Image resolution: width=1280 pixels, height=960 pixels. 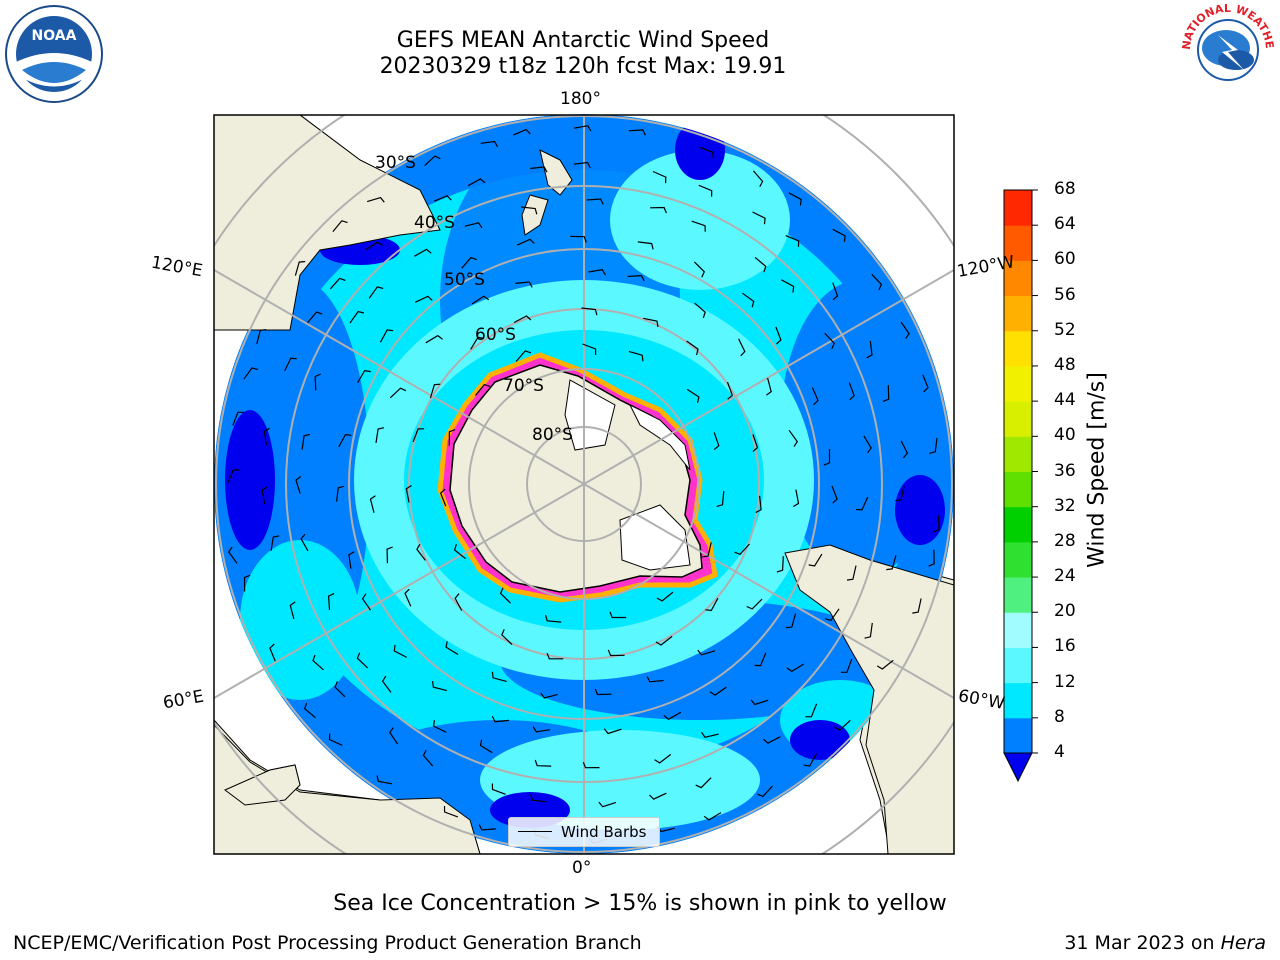 I want to click on colorbar, so click(x=1020, y=486).